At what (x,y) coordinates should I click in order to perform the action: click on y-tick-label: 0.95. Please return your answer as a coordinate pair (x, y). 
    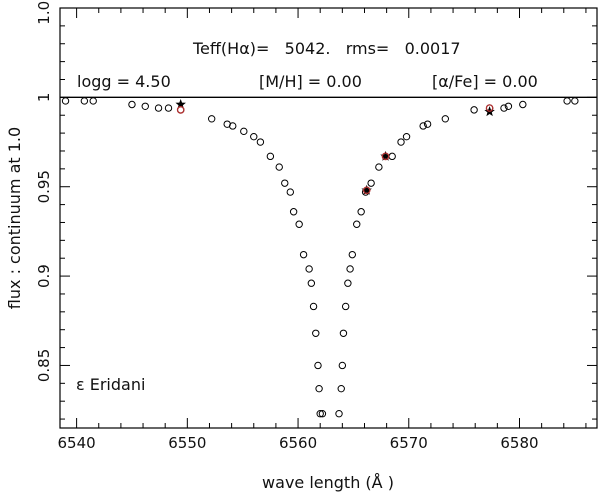
    Looking at the image, I should click on (44, 186).